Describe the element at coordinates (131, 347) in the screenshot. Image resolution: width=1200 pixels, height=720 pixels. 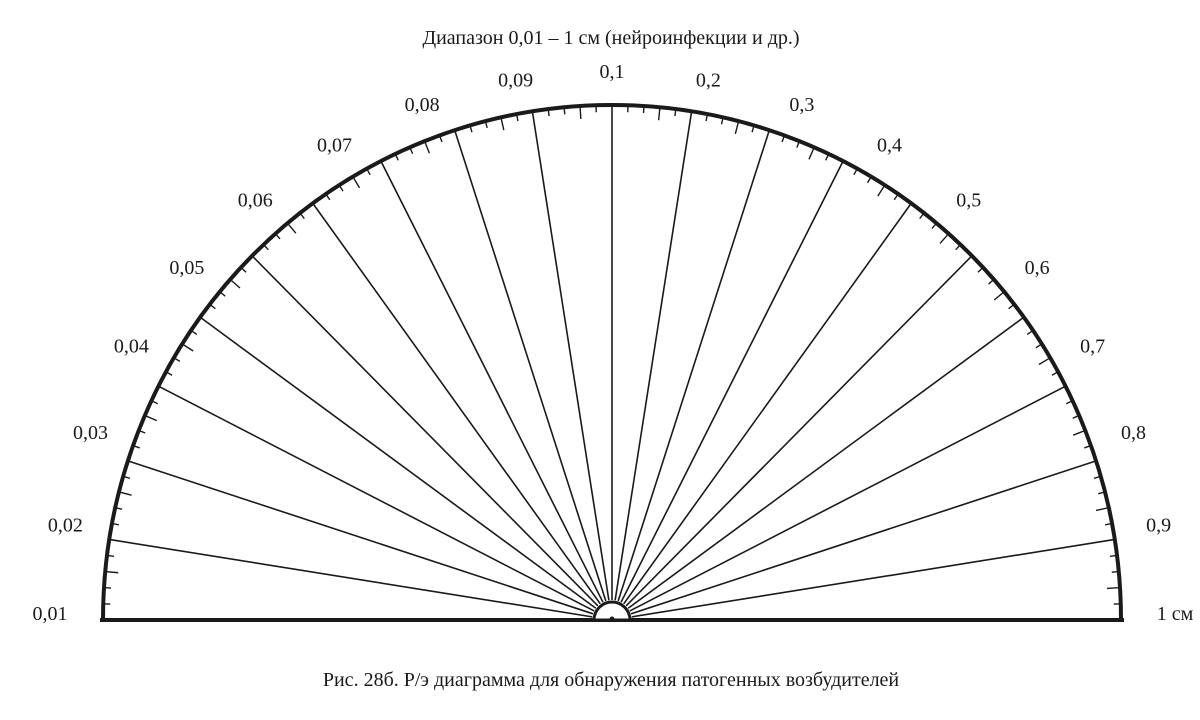
I see `scale-label: 0,04` at that location.